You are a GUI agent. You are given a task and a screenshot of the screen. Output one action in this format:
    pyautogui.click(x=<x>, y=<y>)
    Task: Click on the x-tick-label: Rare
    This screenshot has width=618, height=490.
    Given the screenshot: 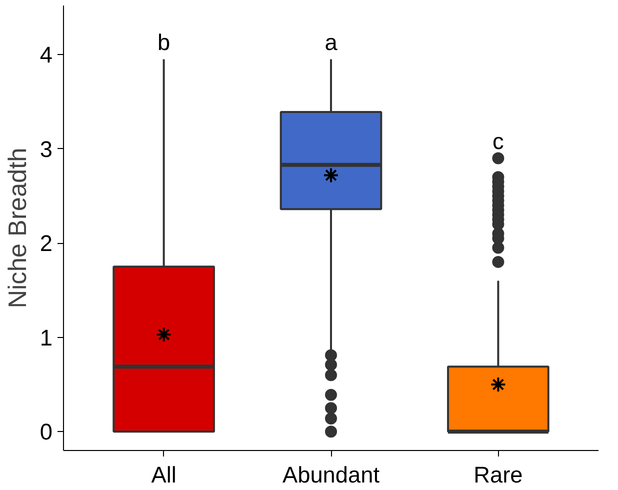 What is the action you would take?
    pyautogui.click(x=498, y=475)
    